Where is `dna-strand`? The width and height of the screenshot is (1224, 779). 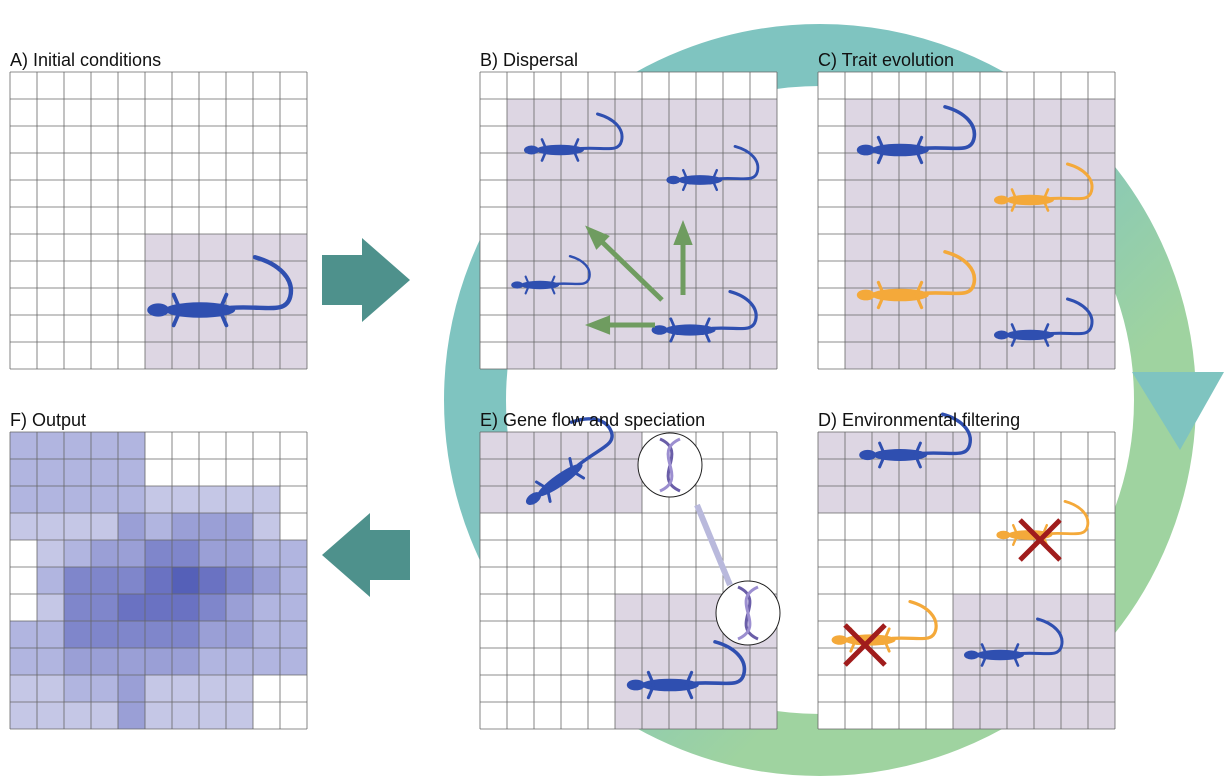 dna-strand is located at coordinates (670, 465).